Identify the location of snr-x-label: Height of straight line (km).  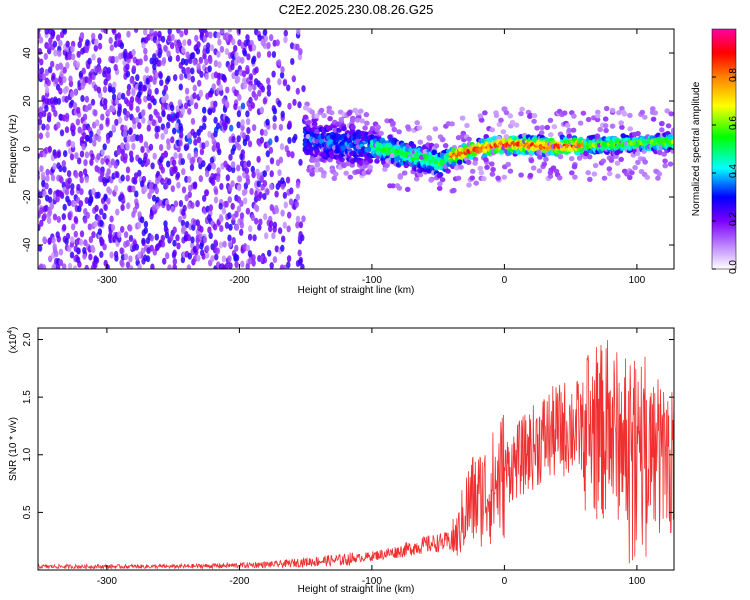
(356, 589).